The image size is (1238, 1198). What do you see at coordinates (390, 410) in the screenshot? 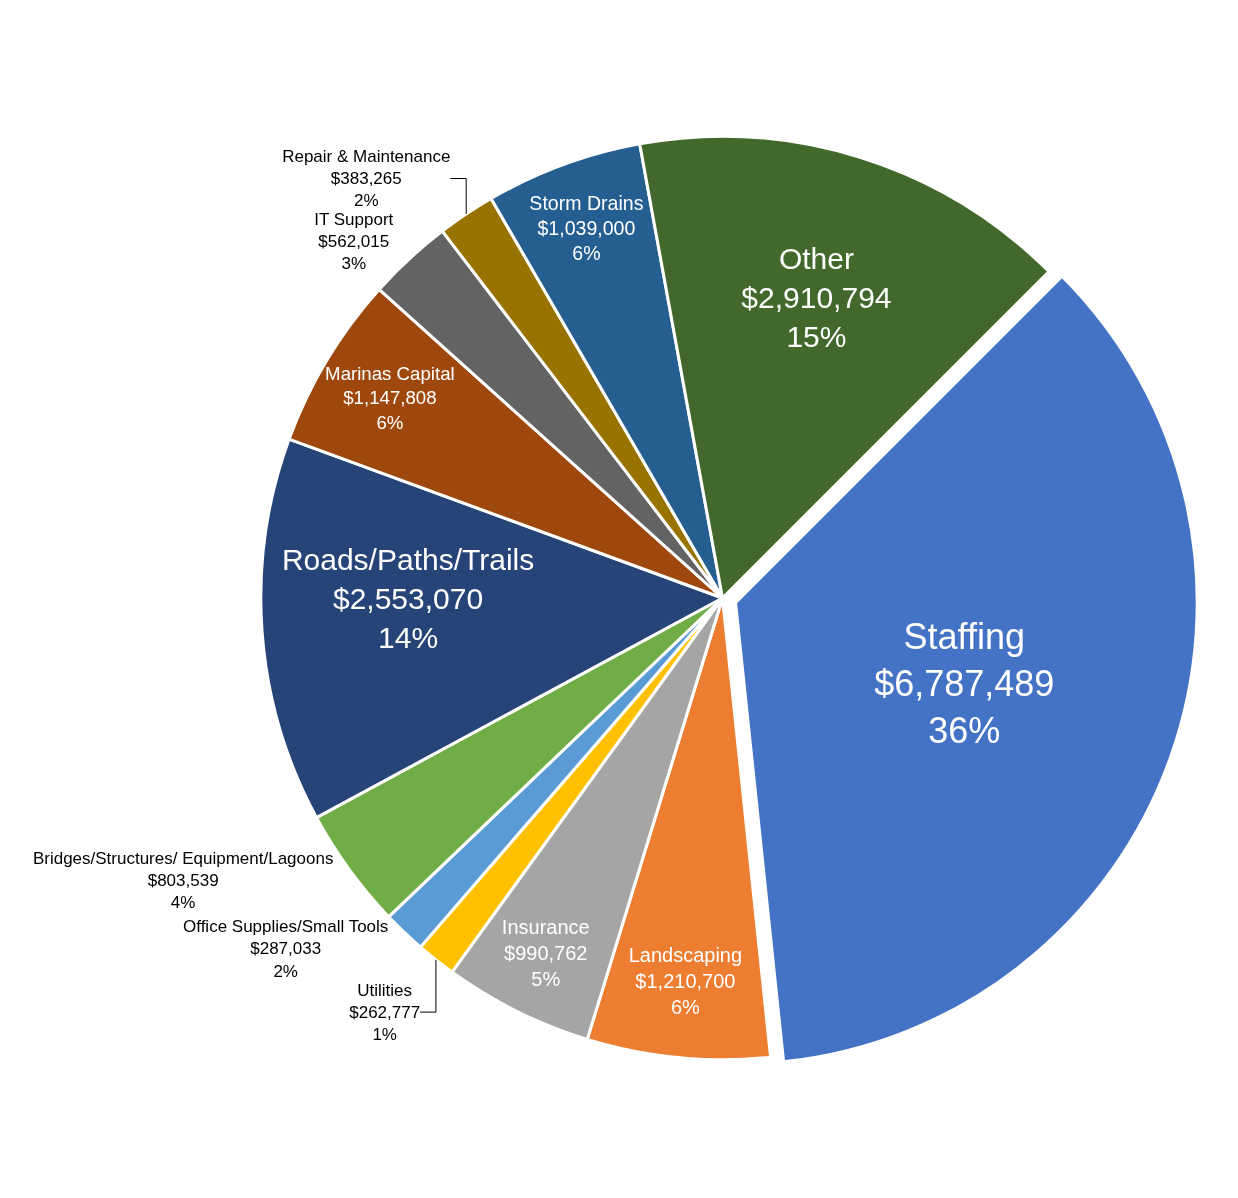
I see `data-label: $1,147,808 6%` at bounding box center [390, 410].